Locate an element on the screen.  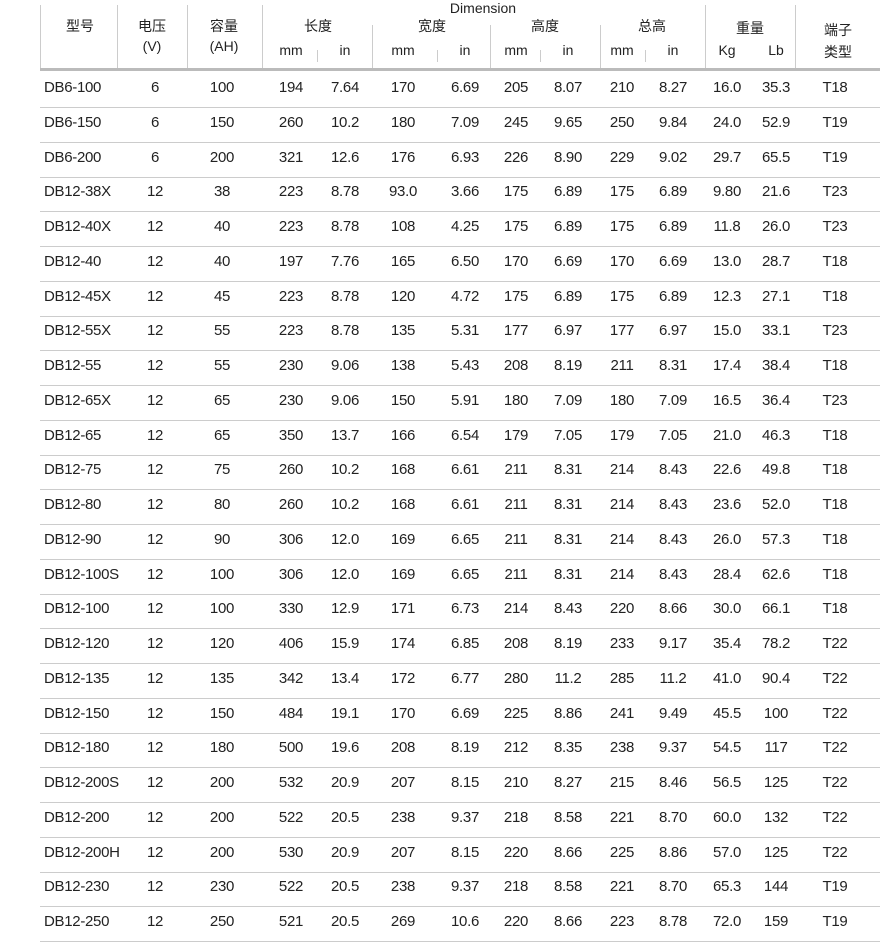
cell-model: DB12-230 is located at coordinates (77, 887).